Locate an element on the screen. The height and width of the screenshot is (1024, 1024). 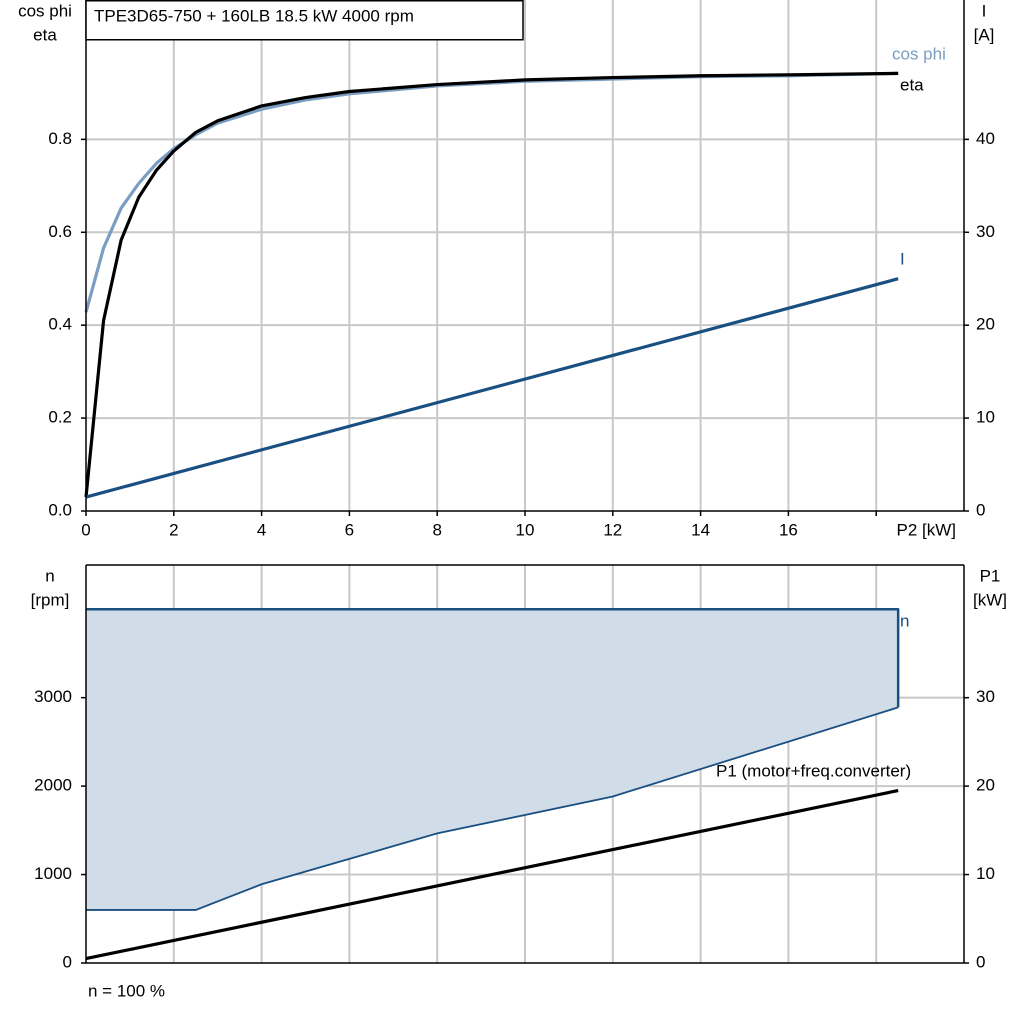
y-tick-label: 0.6 is located at coordinates (60, 231).